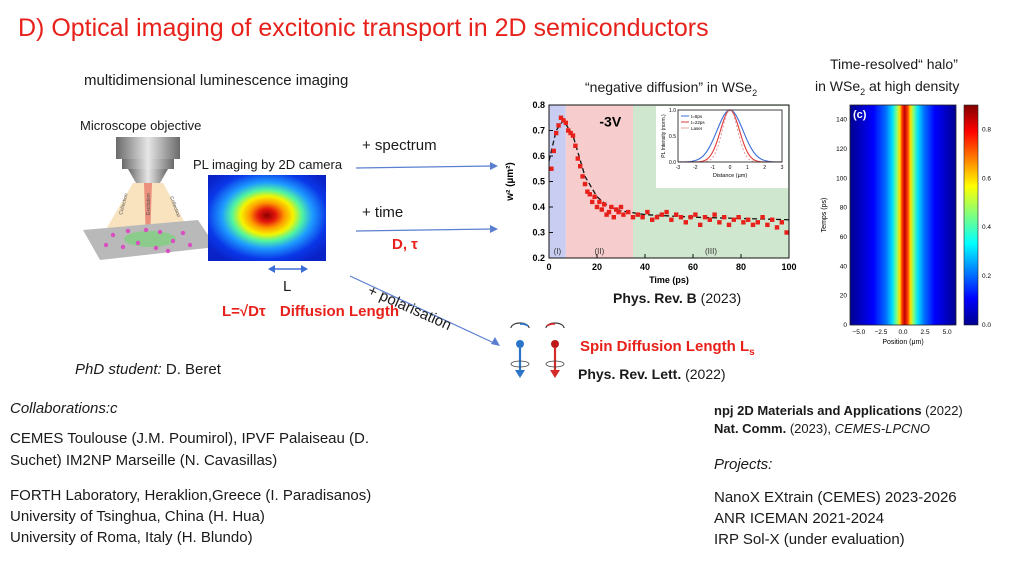 The width and height of the screenshot is (1024, 576). What do you see at coordinates (672, 137) in the screenshot?
I see `inset-y-tick-label: 0.5` at bounding box center [672, 137].